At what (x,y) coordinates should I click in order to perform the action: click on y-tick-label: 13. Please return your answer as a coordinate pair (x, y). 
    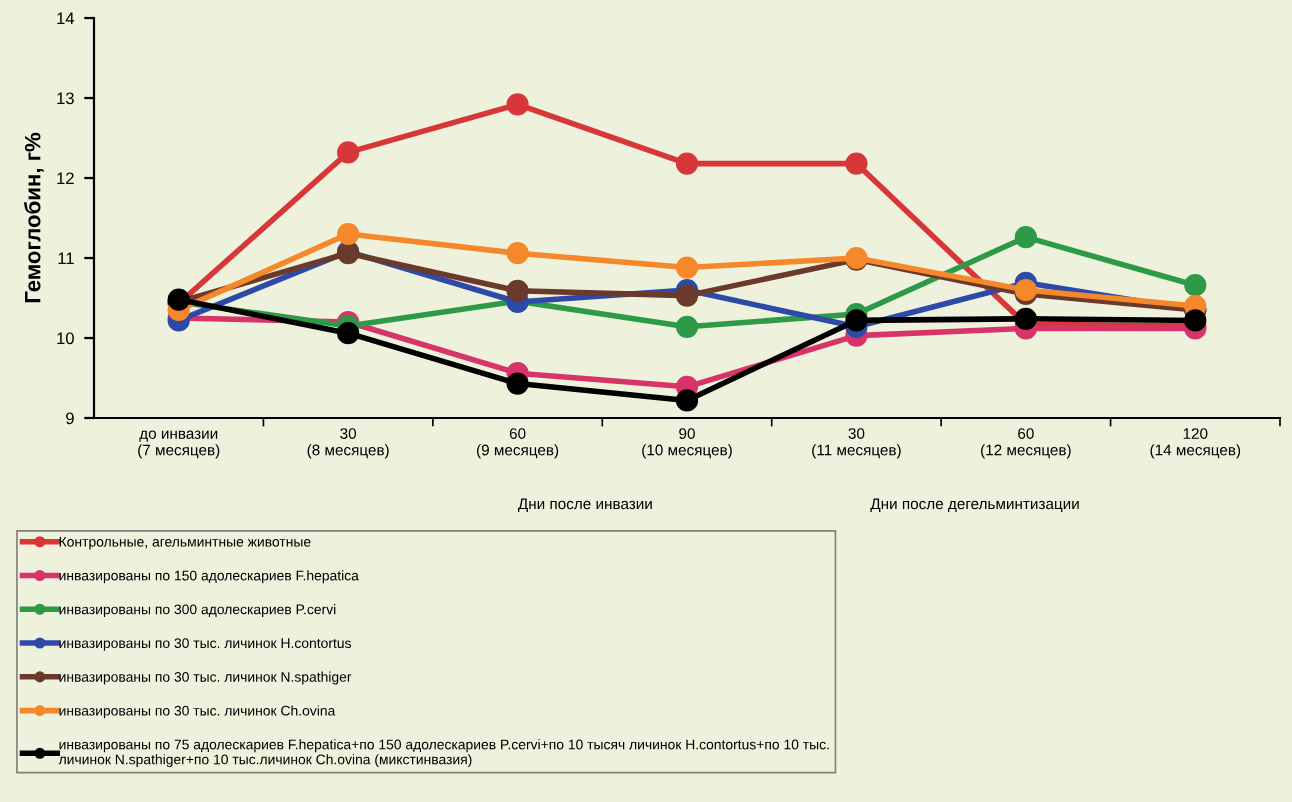
    Looking at the image, I should click on (65, 98).